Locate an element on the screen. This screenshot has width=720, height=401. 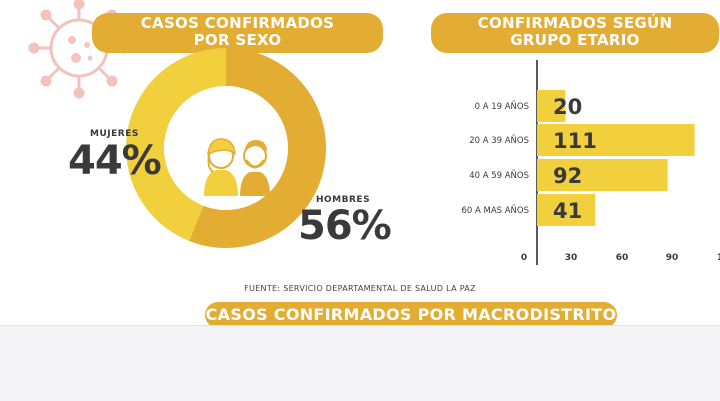
value-label-3: 41 is located at coordinates (567, 211).